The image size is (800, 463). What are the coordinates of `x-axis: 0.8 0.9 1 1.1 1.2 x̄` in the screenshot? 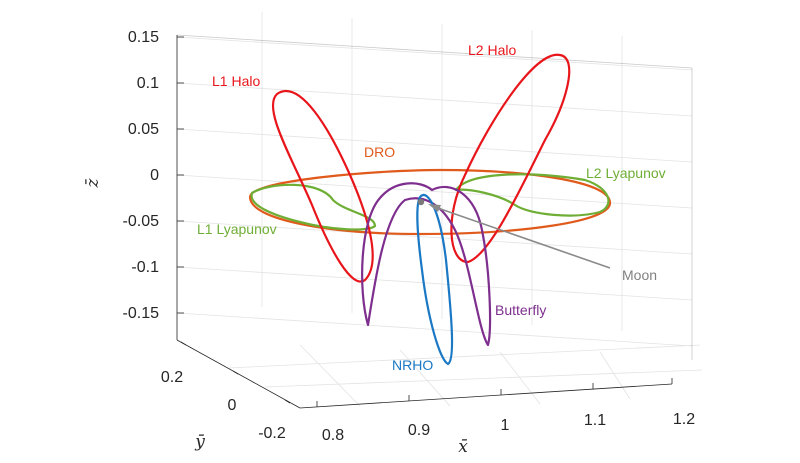 It's located at (505, 417).